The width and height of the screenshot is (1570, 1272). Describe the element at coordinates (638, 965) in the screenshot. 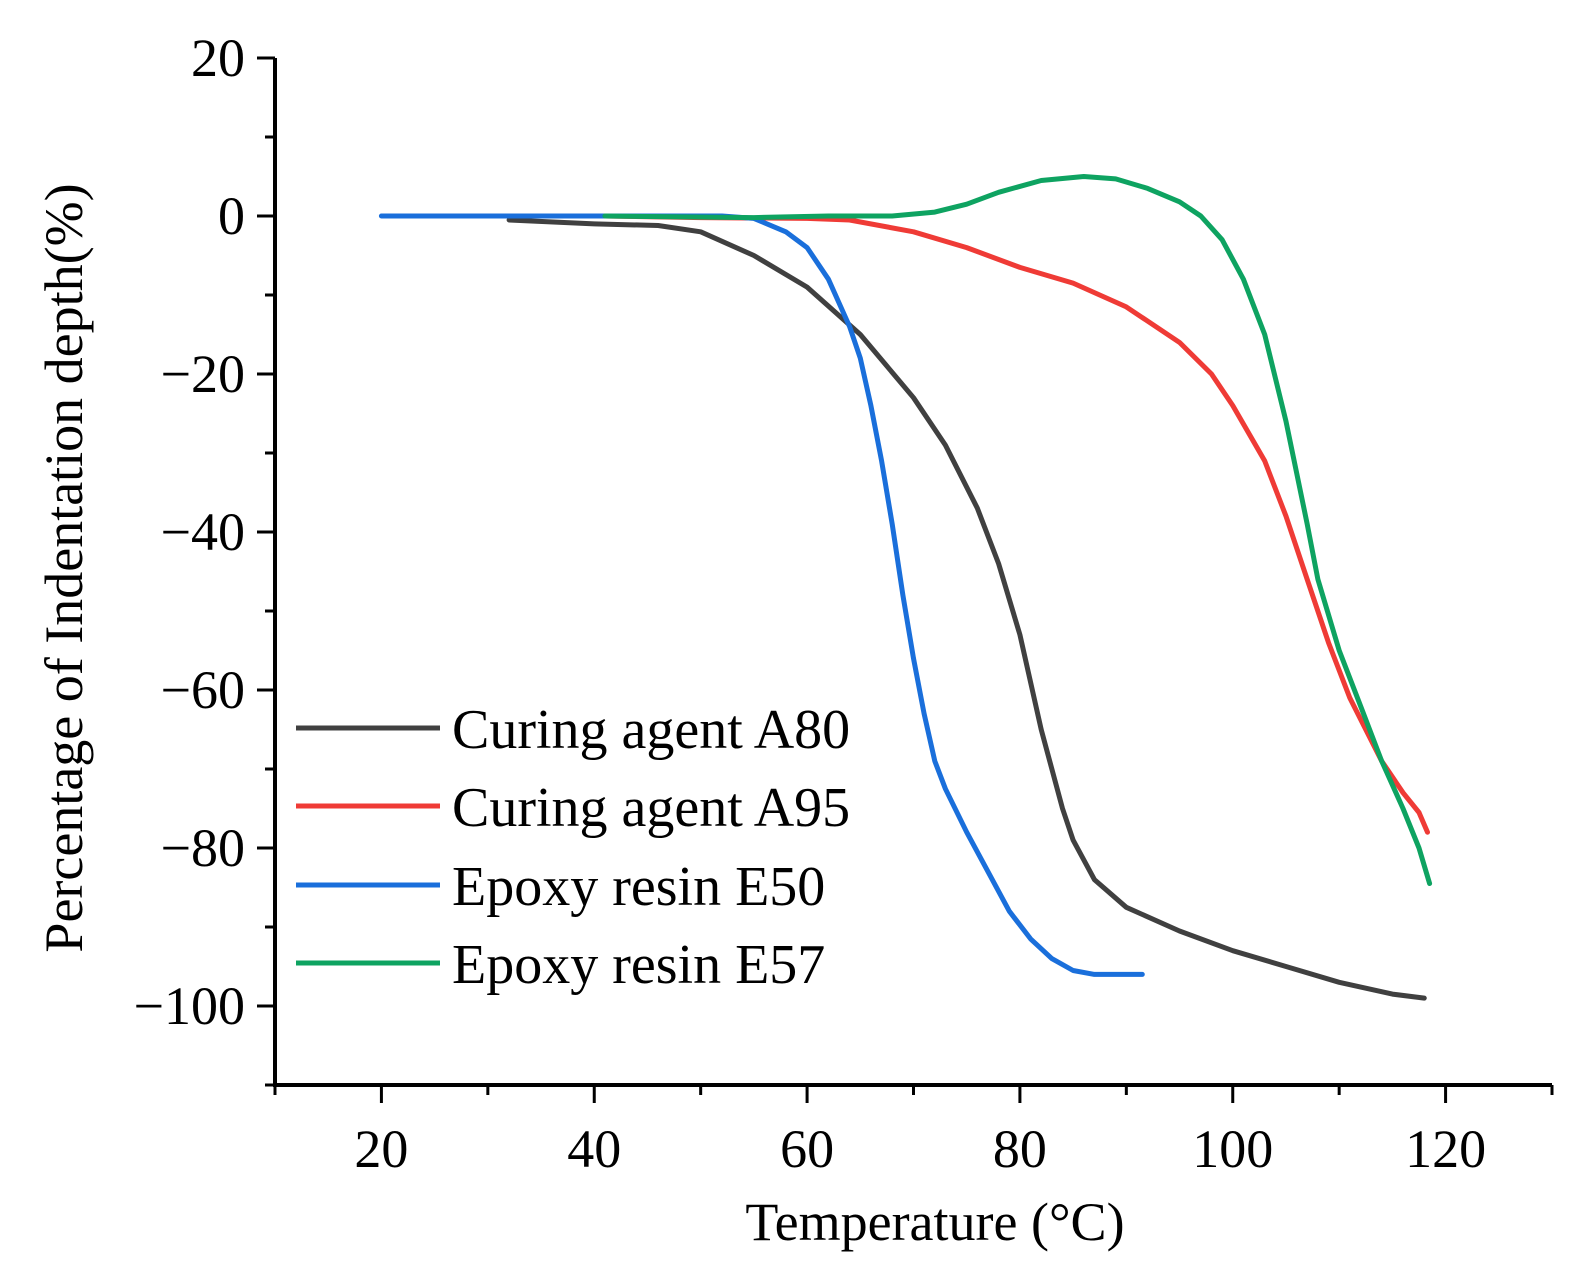

I see `legend-label-epoxy-resin-e57: Epoxy resin E57` at that location.